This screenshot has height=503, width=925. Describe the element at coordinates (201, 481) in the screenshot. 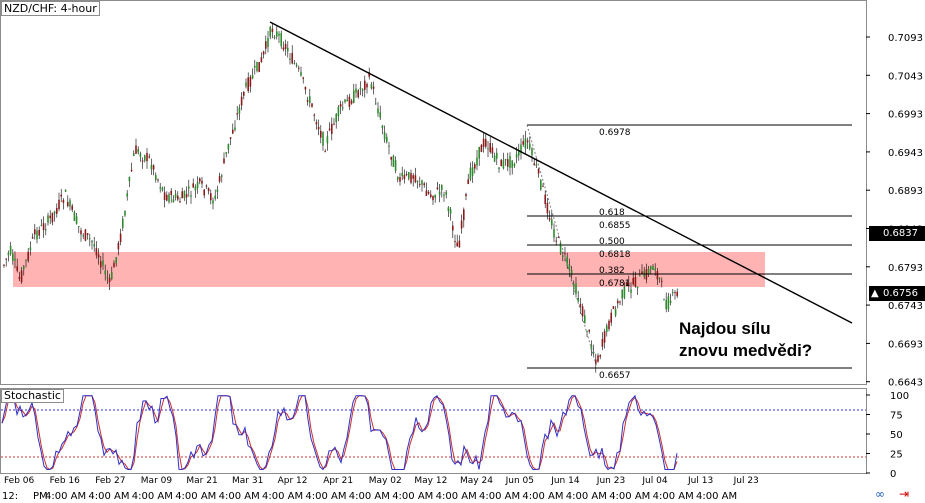

I see `date-label: Mar 21` at that location.